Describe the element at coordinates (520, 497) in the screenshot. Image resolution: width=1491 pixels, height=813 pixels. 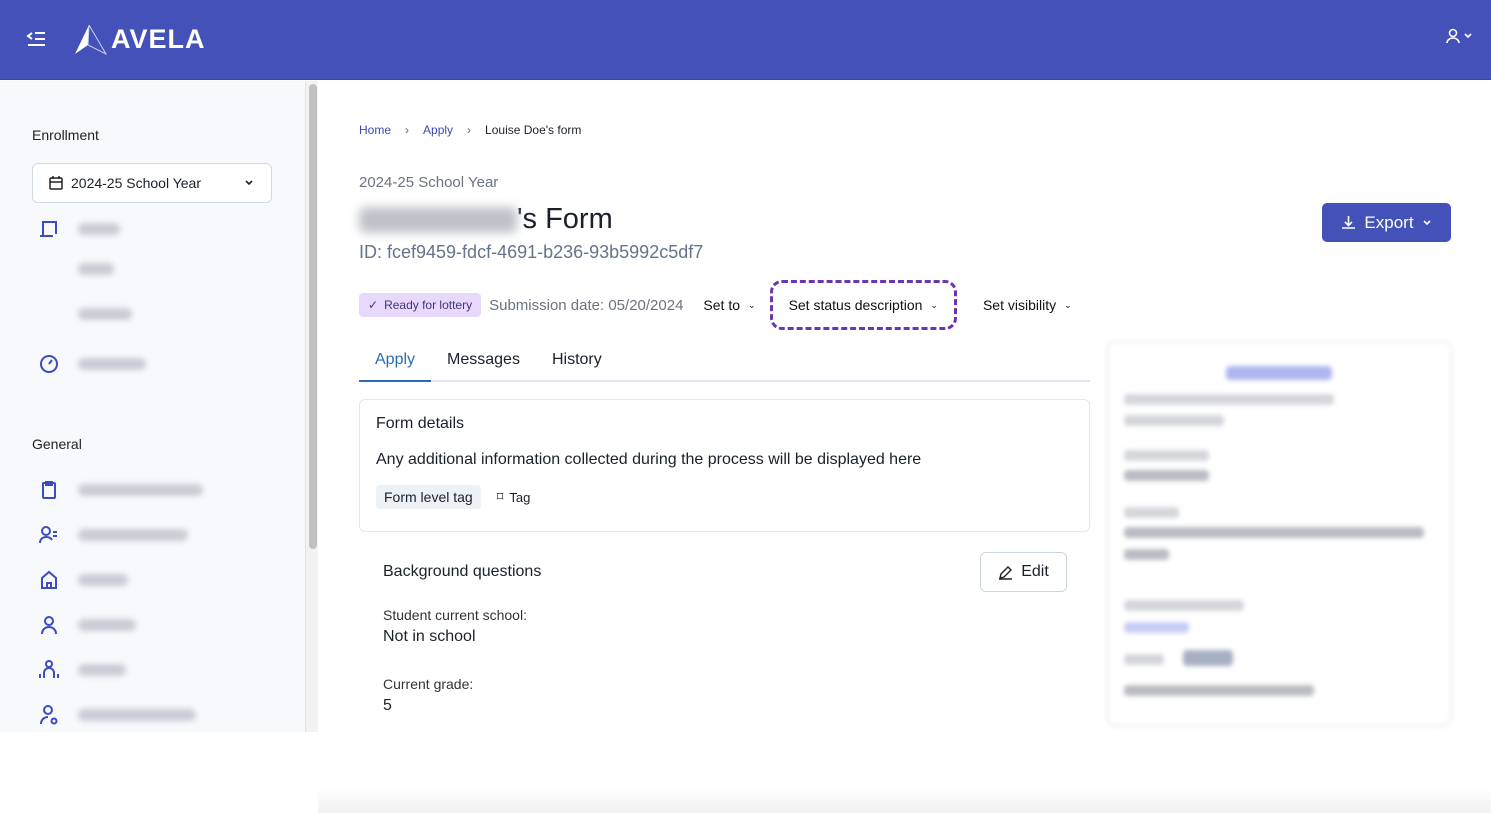
I see `add-tag-label: Tag` at that location.